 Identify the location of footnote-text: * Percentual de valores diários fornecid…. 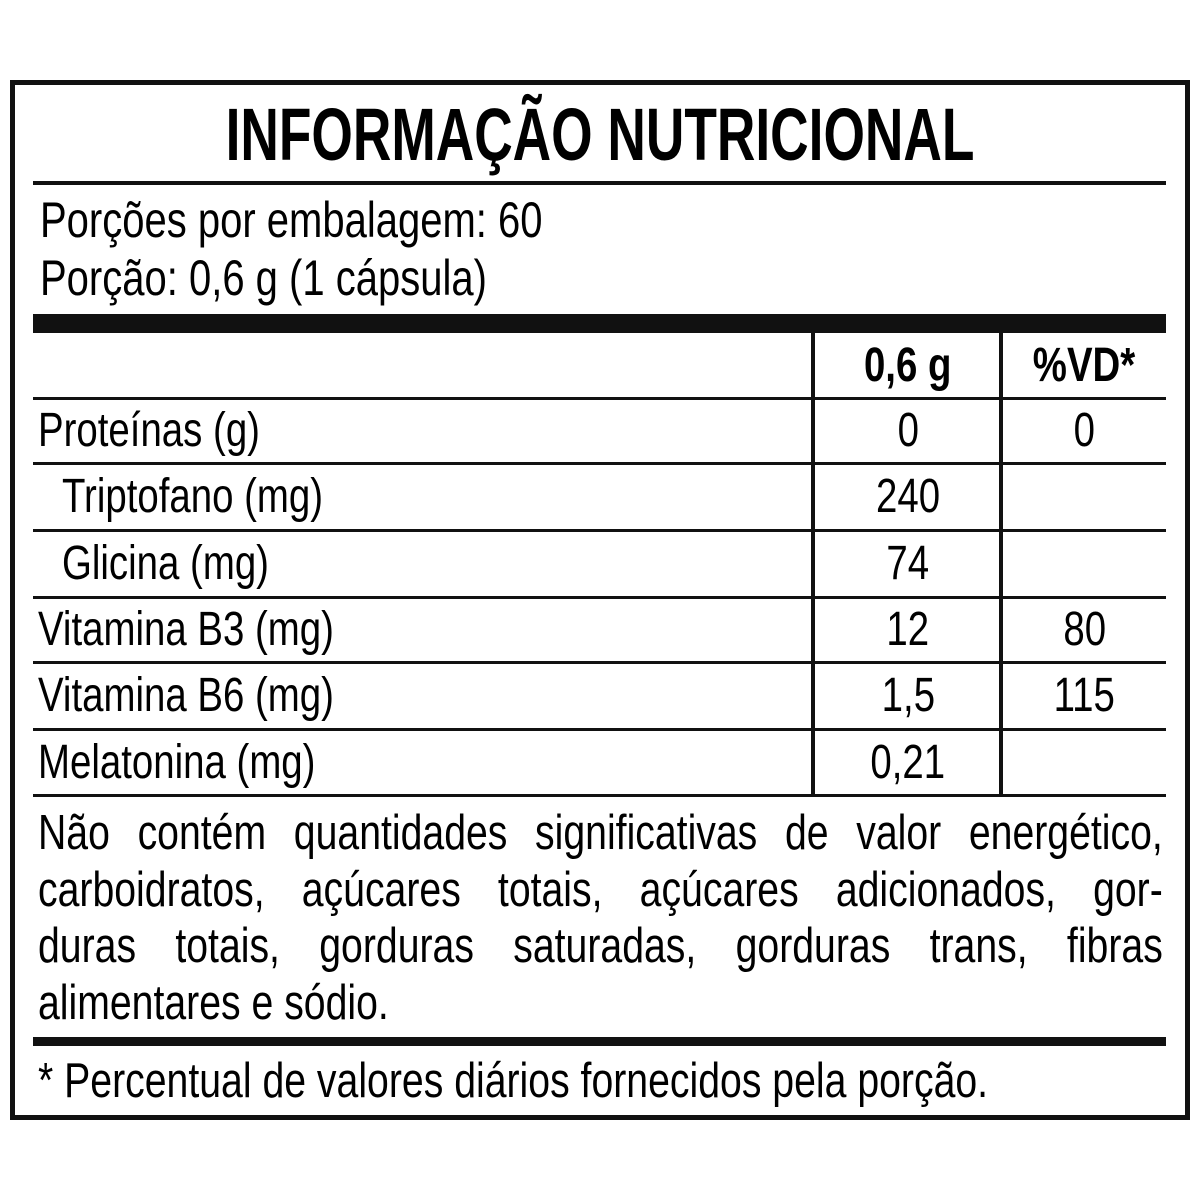
(513, 1081).